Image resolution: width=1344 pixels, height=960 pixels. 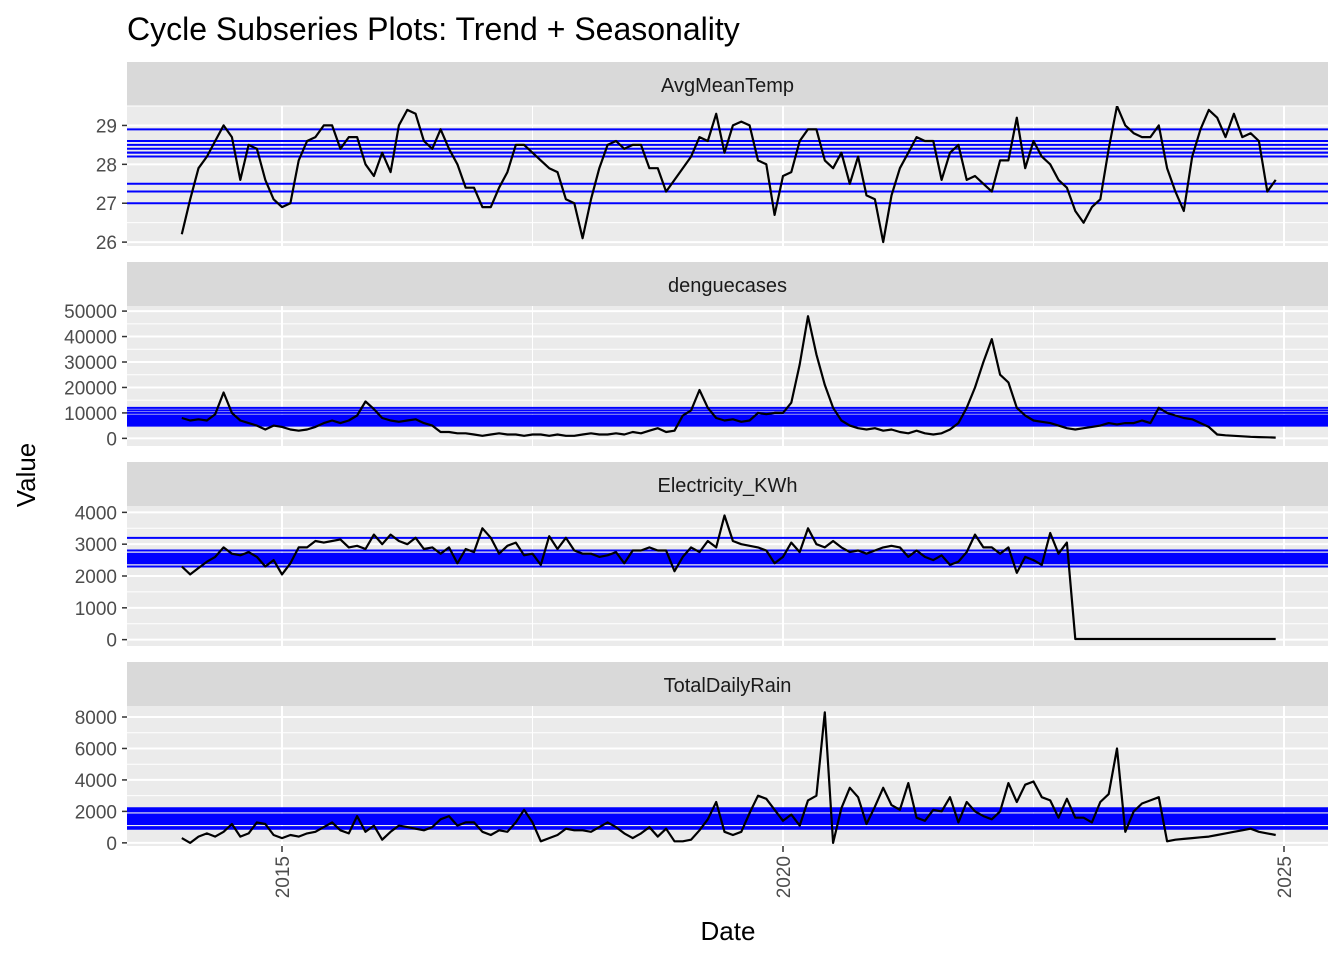 I want to click on y-axis-label: Value, so click(x=26, y=475).